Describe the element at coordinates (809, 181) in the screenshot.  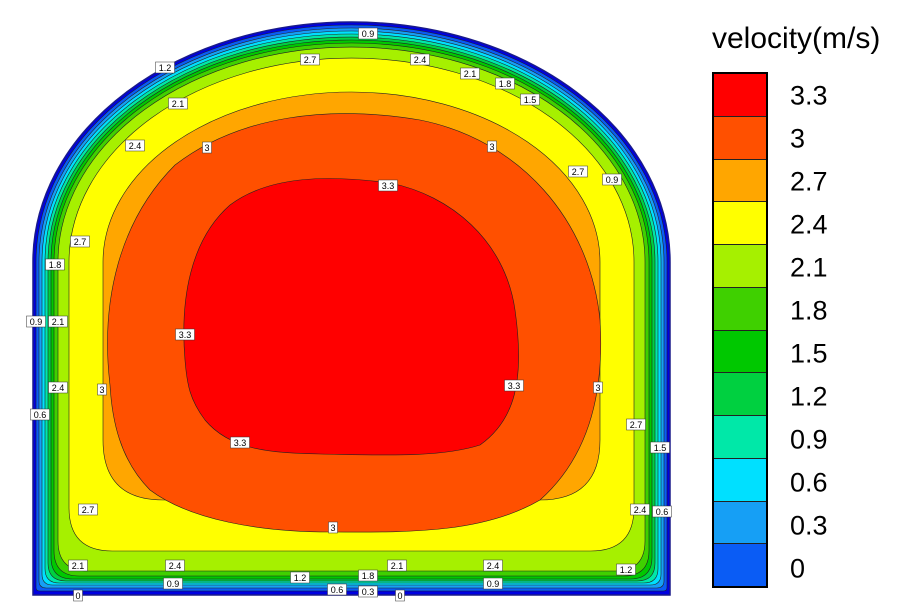
I see `colorbar-tick-label: 2.7` at that location.